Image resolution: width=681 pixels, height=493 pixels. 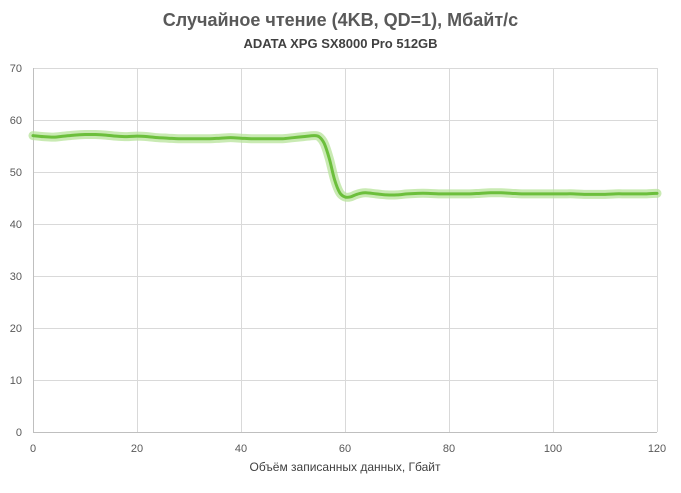 What do you see at coordinates (340, 20) in the screenshot?
I see `chart-title: Случайное чтение (4KB, QD=1), Мбайт/с` at bounding box center [340, 20].